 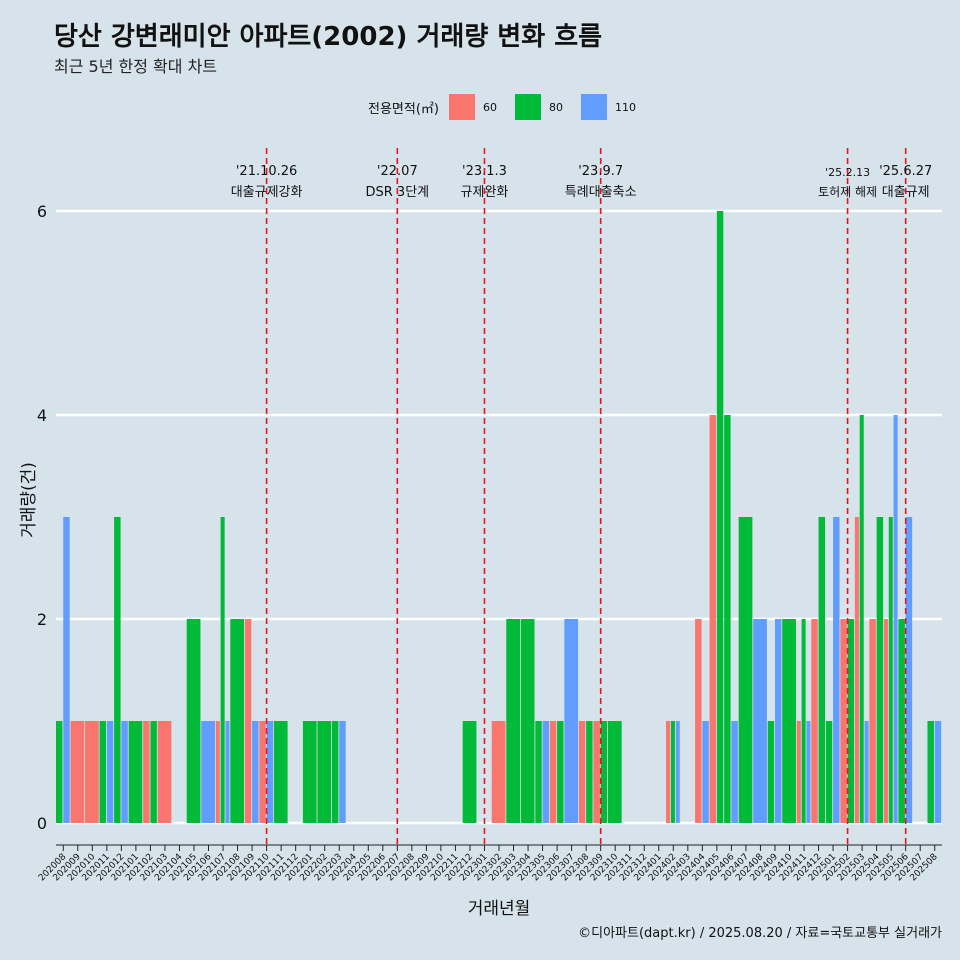 I want to click on legend: 전용면적(㎡) 60 80 110, so click(x=509, y=107).